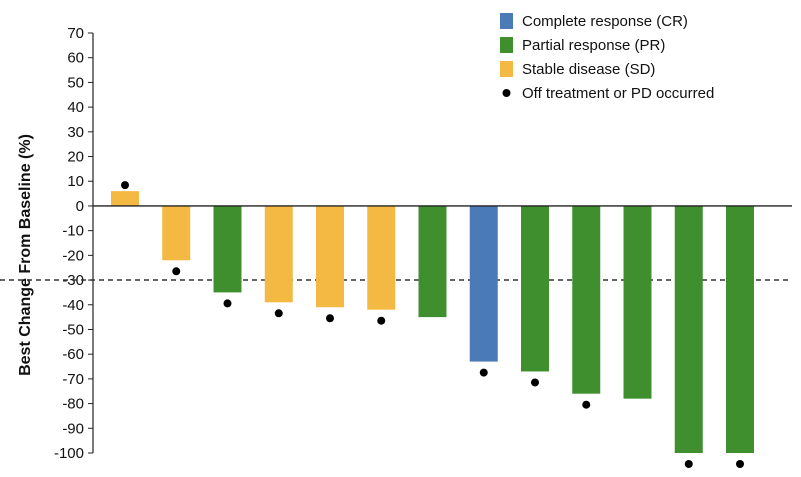 This screenshot has height=477, width=801. What do you see at coordinates (75, 107) in the screenshot?
I see `y-tick-label: 40` at bounding box center [75, 107].